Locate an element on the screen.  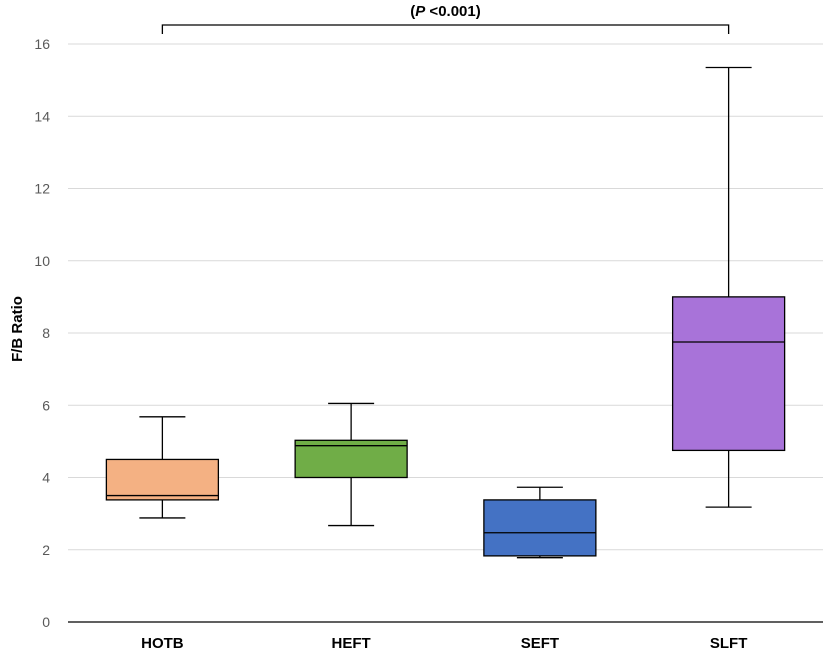
x-axis-category-labels: HOTB HEFT SEFT SLFT is located at coordinates (444, 643).